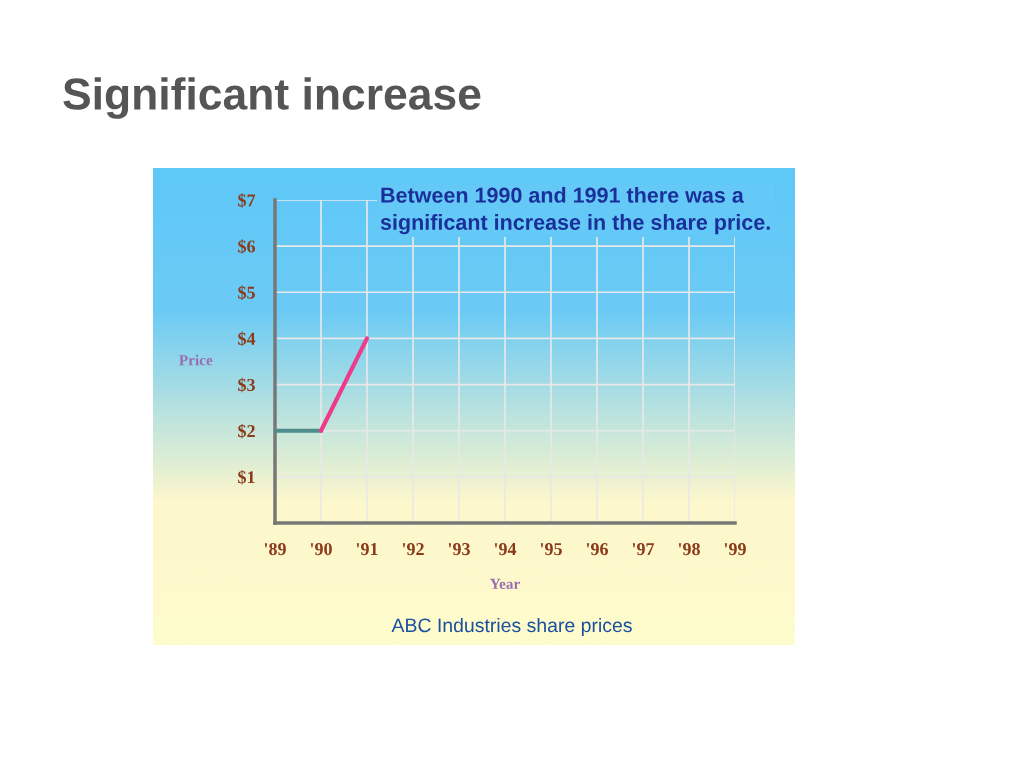 This screenshot has width=1024, height=768. What do you see at coordinates (246, 477) in the screenshot?
I see `y-tick-label: $1` at bounding box center [246, 477].